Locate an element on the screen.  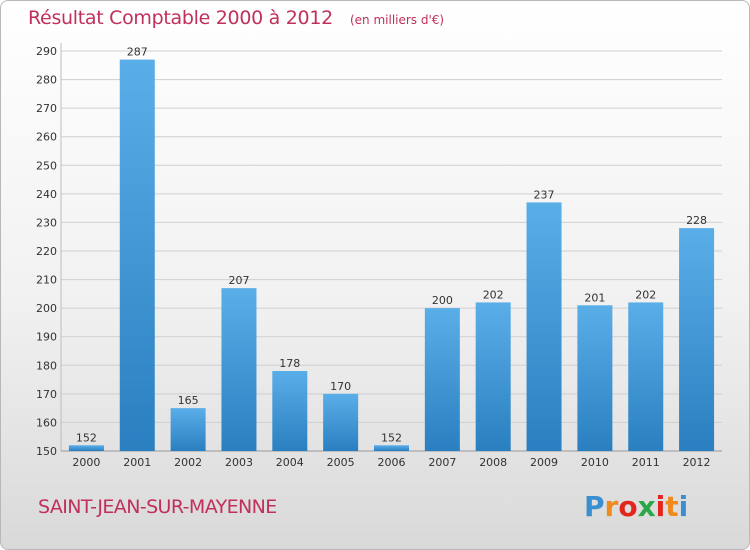
y-tick-label: 250 is located at coordinates (46, 165).